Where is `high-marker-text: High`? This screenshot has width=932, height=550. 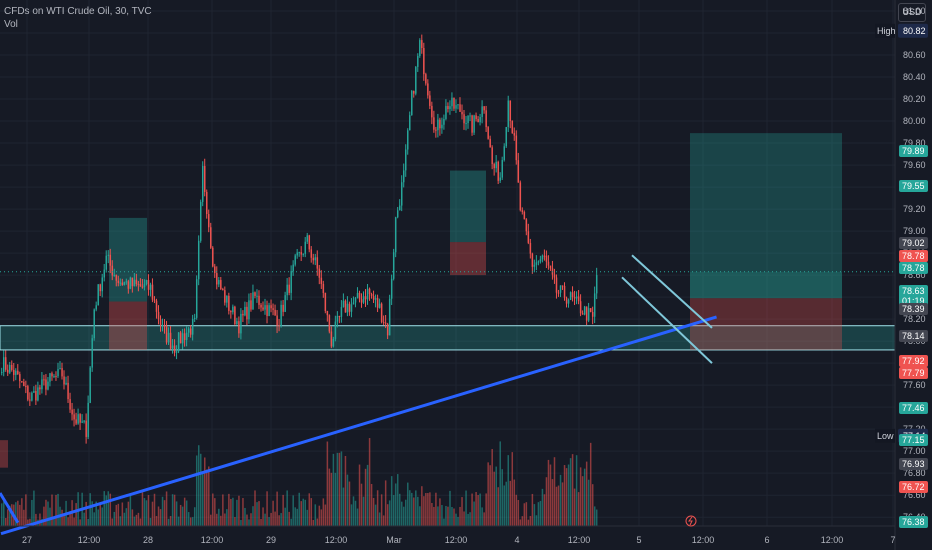 high-marker-text: High is located at coordinates (886, 31).